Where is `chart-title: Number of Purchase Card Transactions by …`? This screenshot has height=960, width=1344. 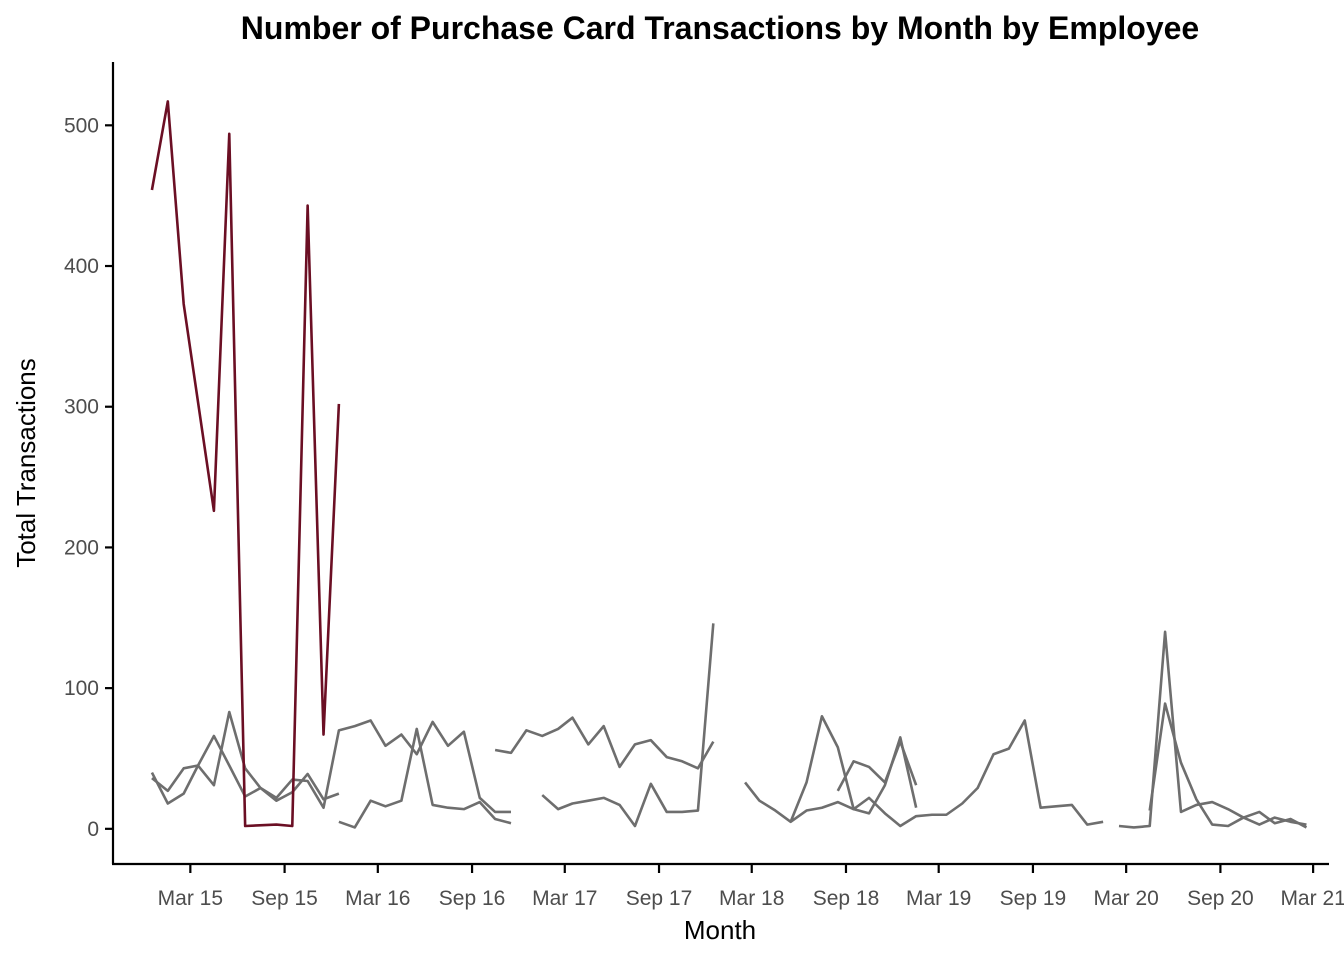 chart-title: Number of Purchase Card Transactions by … is located at coordinates (720, 28).